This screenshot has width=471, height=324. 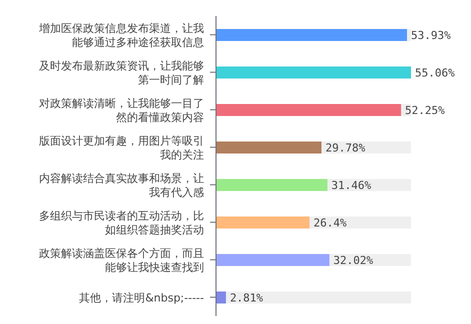 What do you see at coordinates (121, 185) in the screenshot?
I see `y-tick-label: 内容解读结合真实故事和场景，让我有代入感` at bounding box center [121, 185].